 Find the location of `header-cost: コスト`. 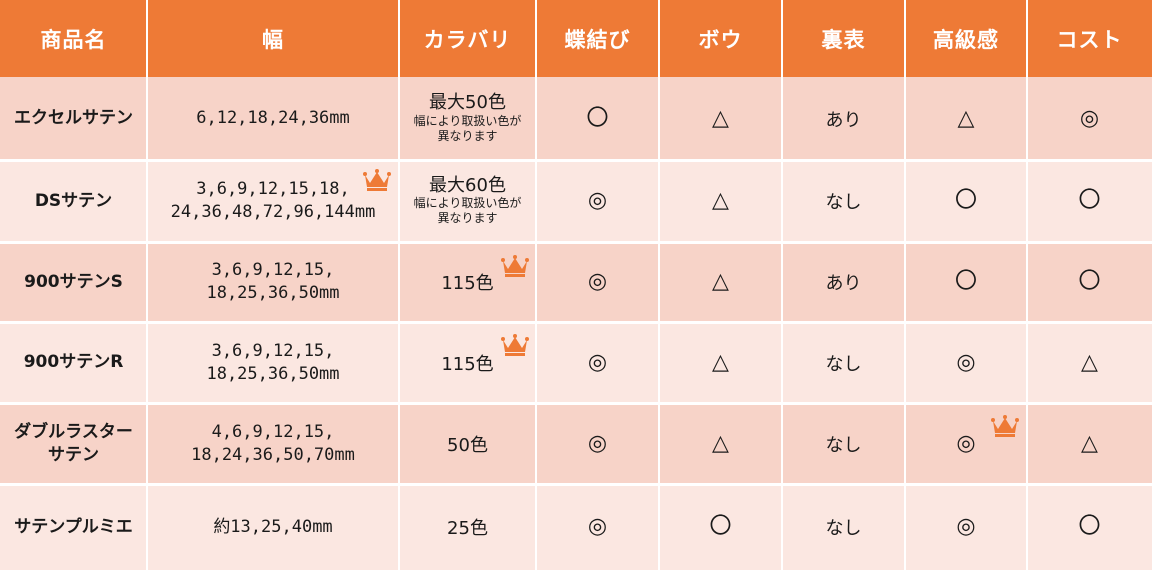

header-cost: コスト is located at coordinates (1089, 39).